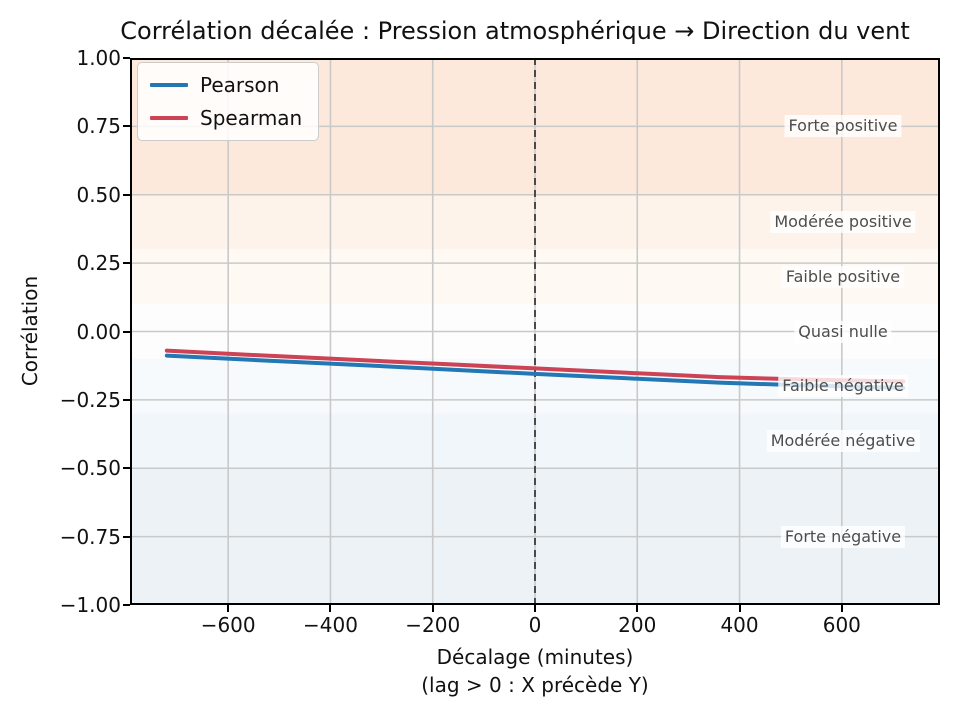 The image size is (960, 720). I want to click on band-label: Forte positive, so click(843, 126).